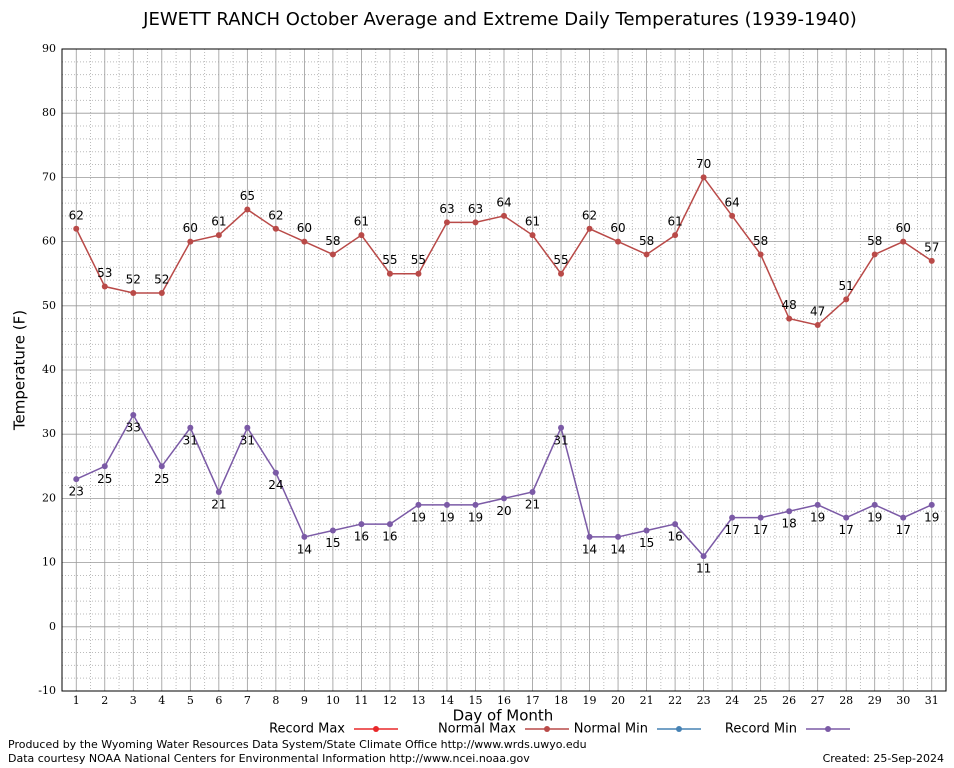  I want to click on x-tick-label: 30, so click(903, 700).